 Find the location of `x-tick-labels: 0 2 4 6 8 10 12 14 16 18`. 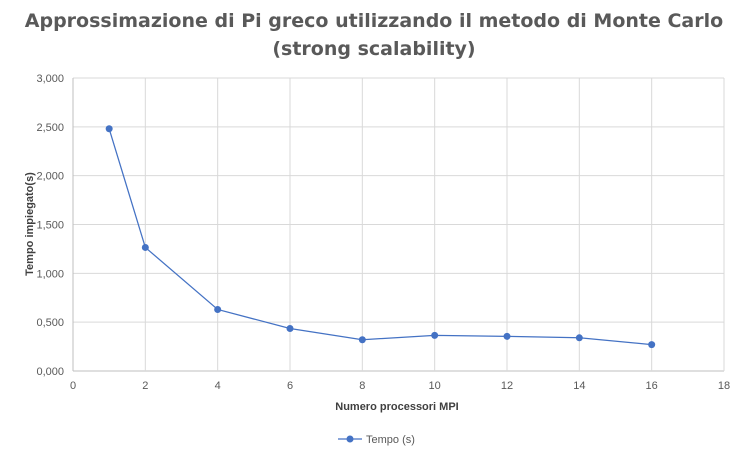

x-tick-labels: 0 2 4 6 8 10 12 14 16 18 is located at coordinates (400, 386).